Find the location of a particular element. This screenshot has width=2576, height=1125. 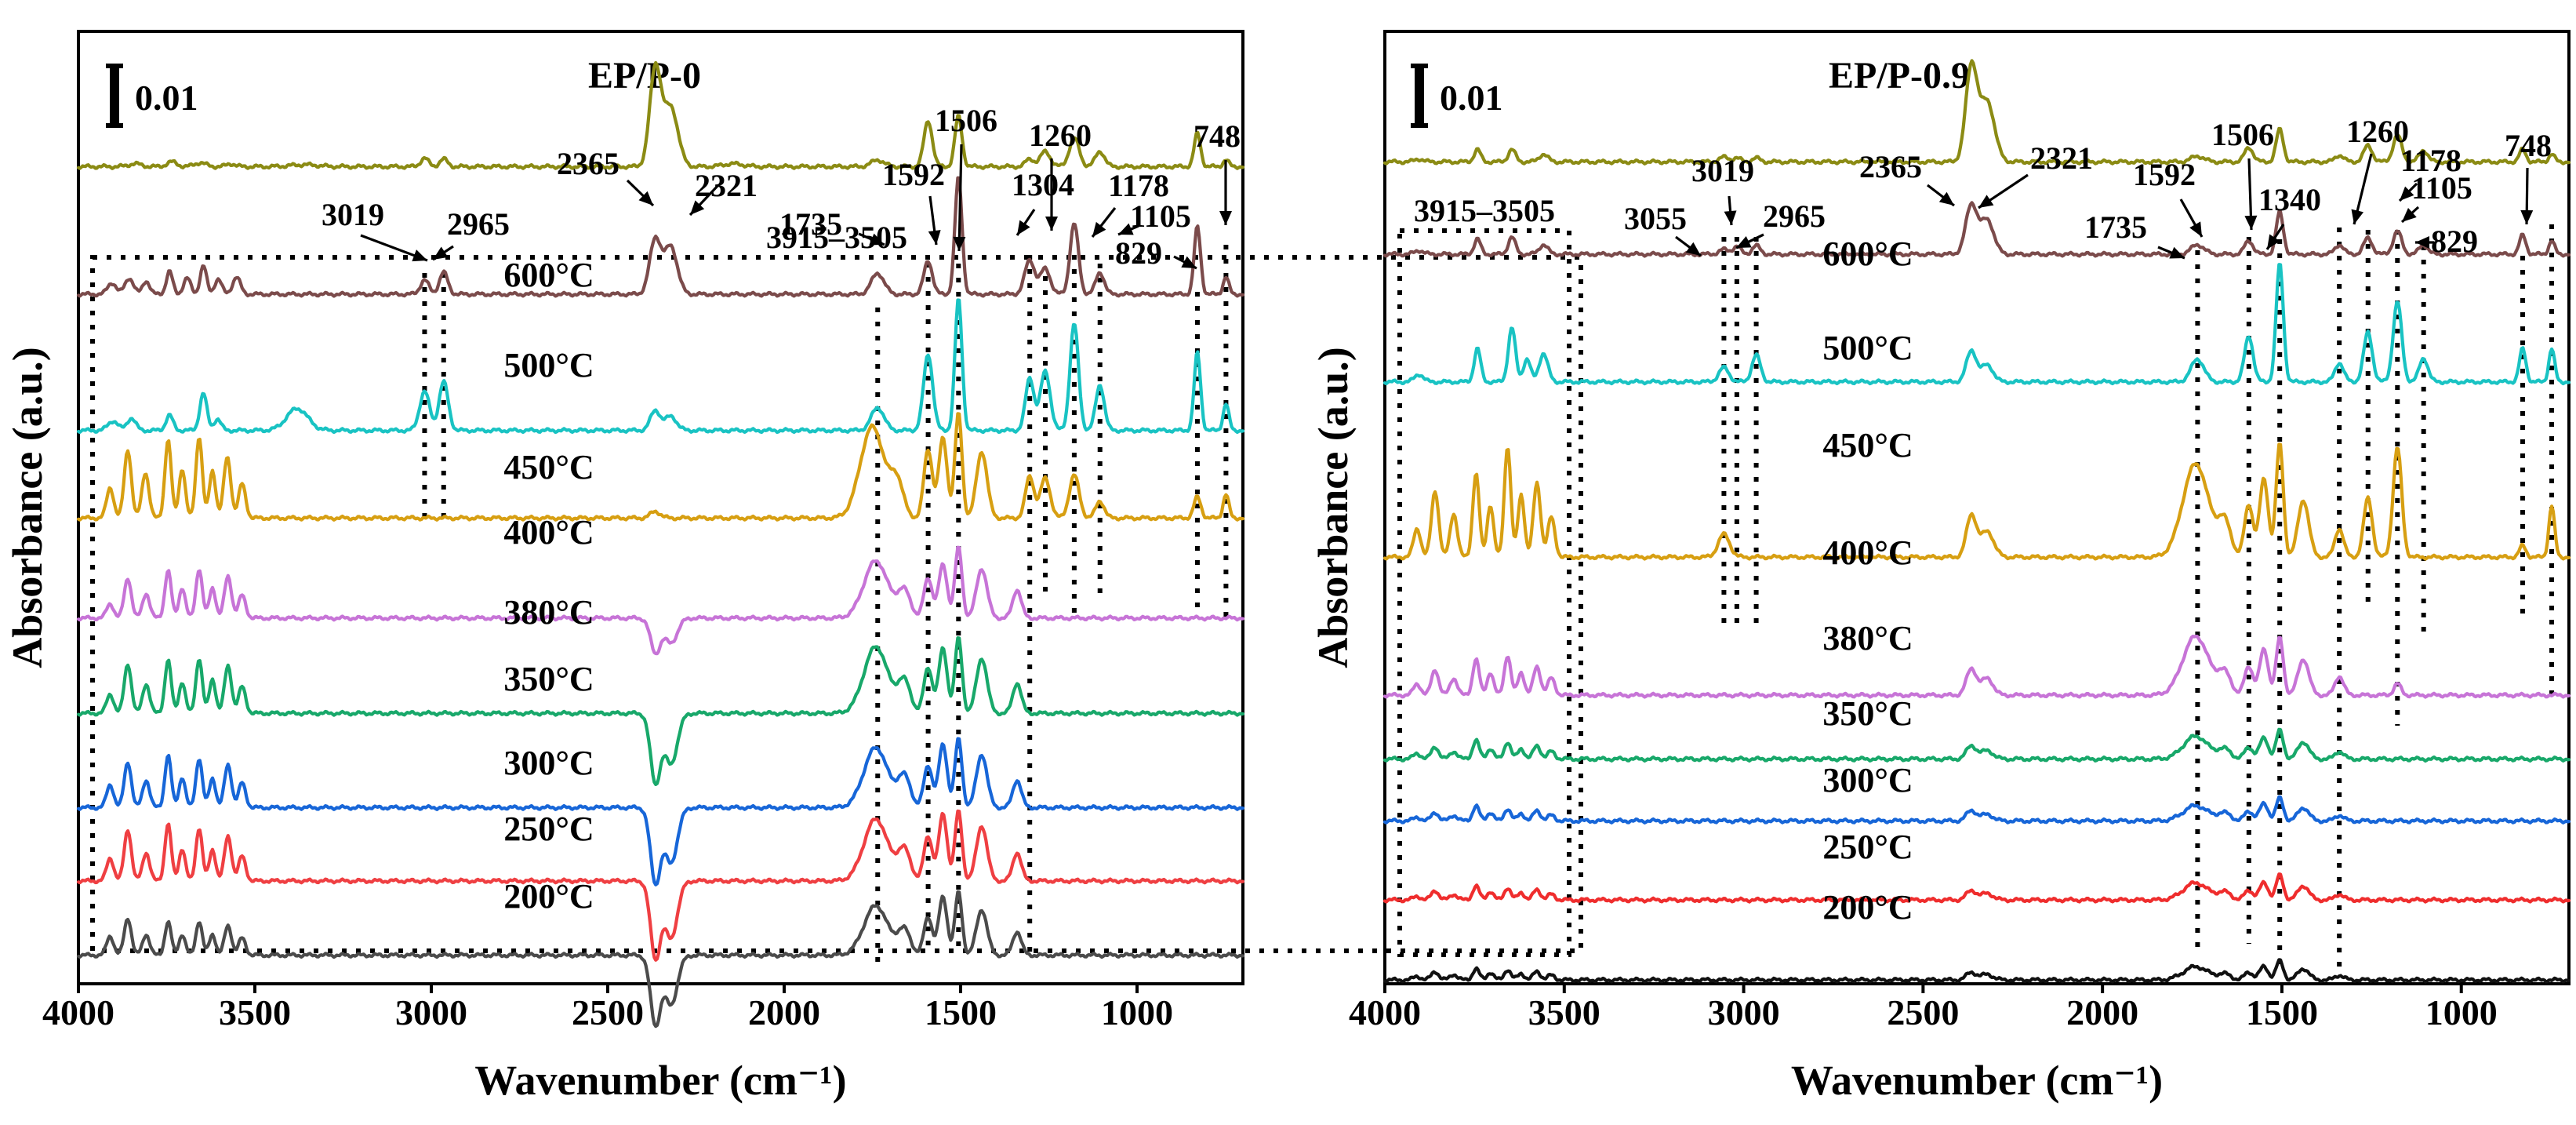

ep-p-0-9-x-tick-label-1500: 1500 is located at coordinates (2282, 1012).